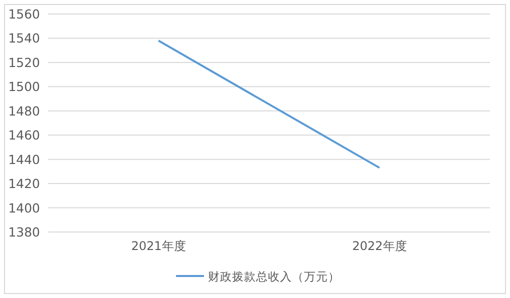 Image resolution: width=510 pixels, height=298 pixels. I want to click on y-tick-label: 1440, so click(24, 159).